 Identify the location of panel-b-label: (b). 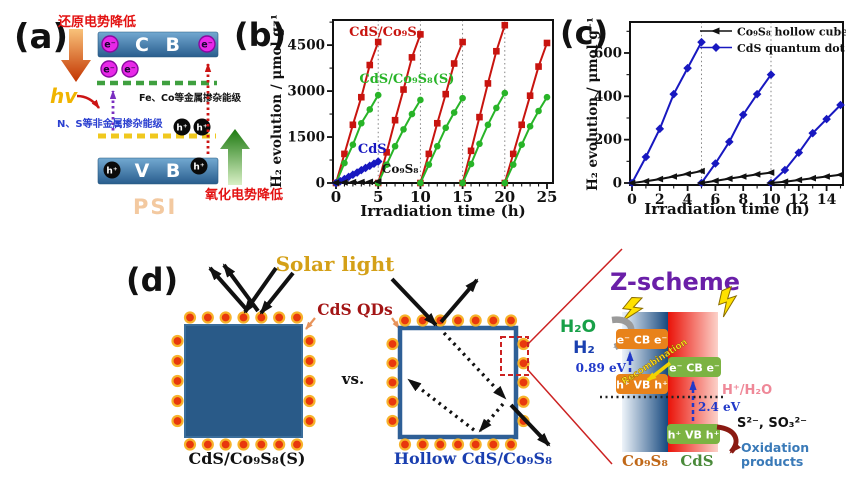
(260, 35).